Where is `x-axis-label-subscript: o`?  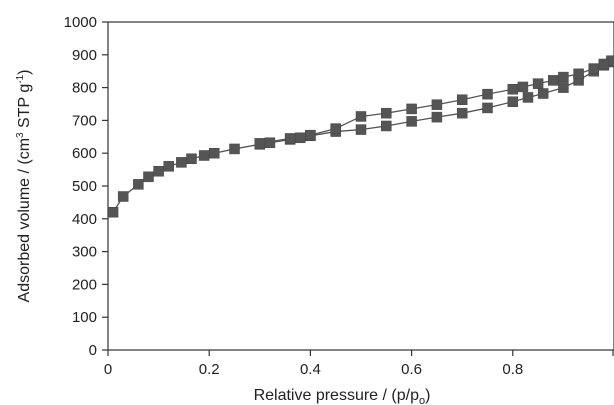 x-axis-label-subscript: o is located at coordinates (422, 400).